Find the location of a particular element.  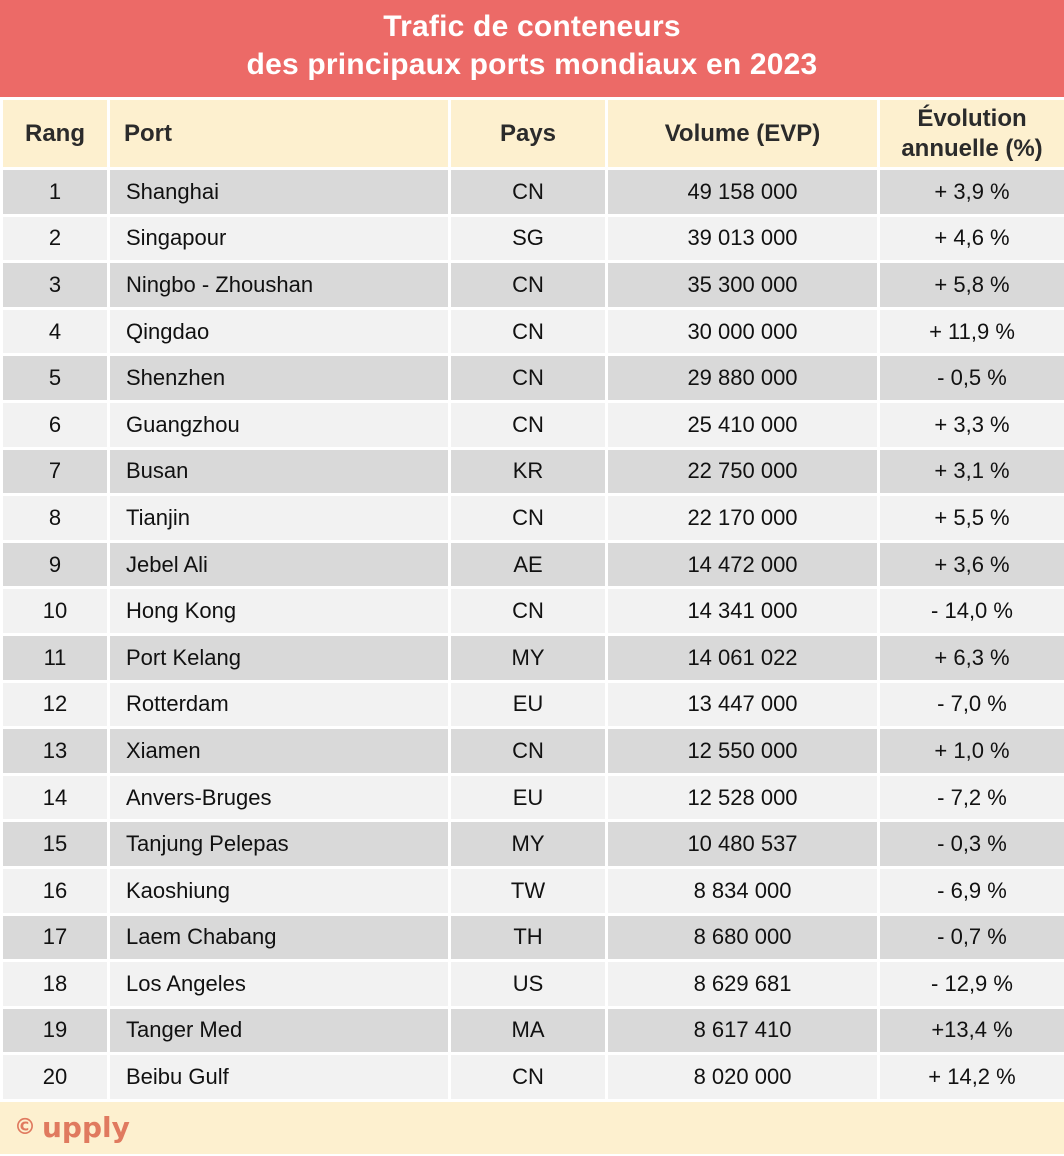

cell-evolution: - 14,0 % is located at coordinates (970, 611).